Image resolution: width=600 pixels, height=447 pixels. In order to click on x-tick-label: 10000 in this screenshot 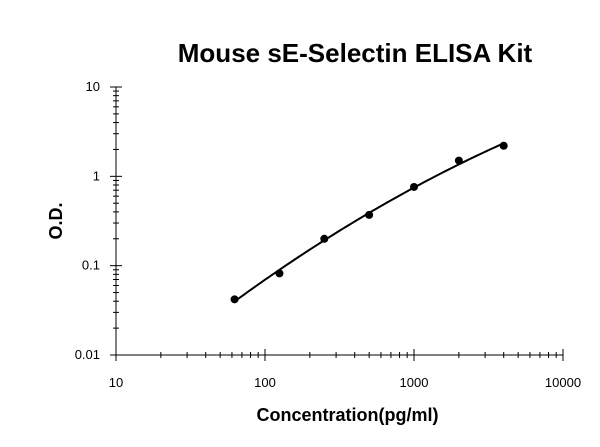, I will do `click(563, 382)`.